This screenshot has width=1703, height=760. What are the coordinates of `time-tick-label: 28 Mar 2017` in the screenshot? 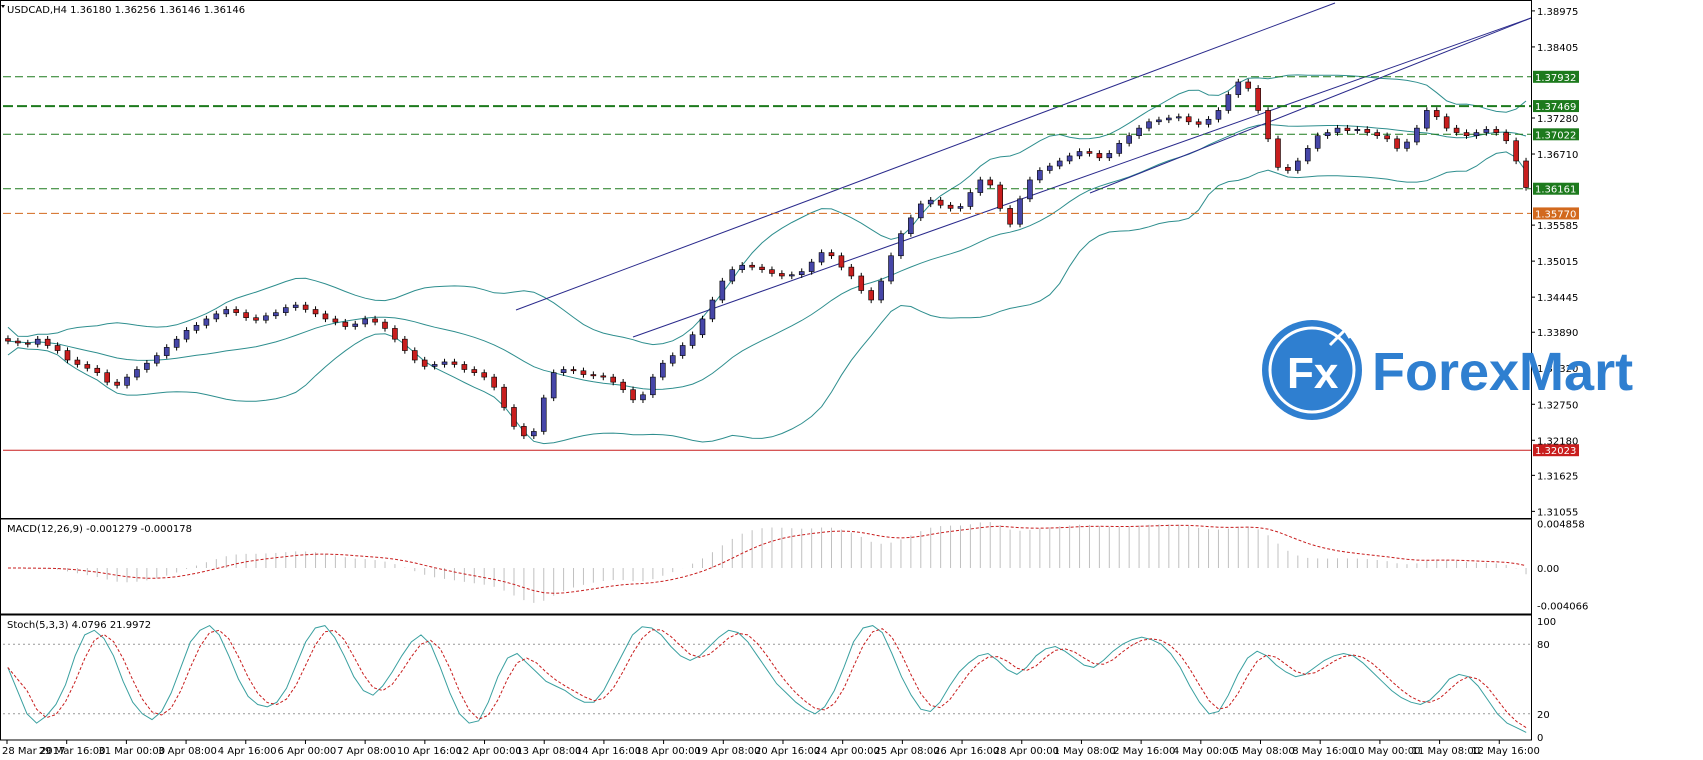 It's located at (33, 751).